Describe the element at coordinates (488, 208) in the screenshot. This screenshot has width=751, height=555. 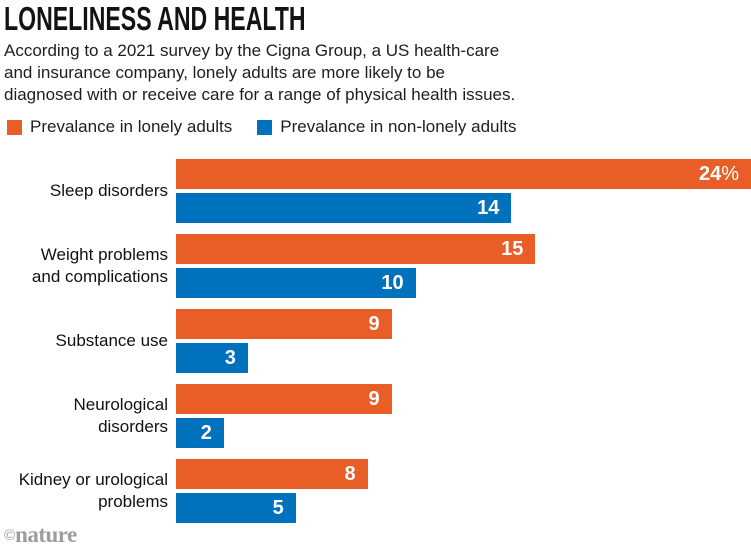
I see `bar-value-label: 14` at that location.